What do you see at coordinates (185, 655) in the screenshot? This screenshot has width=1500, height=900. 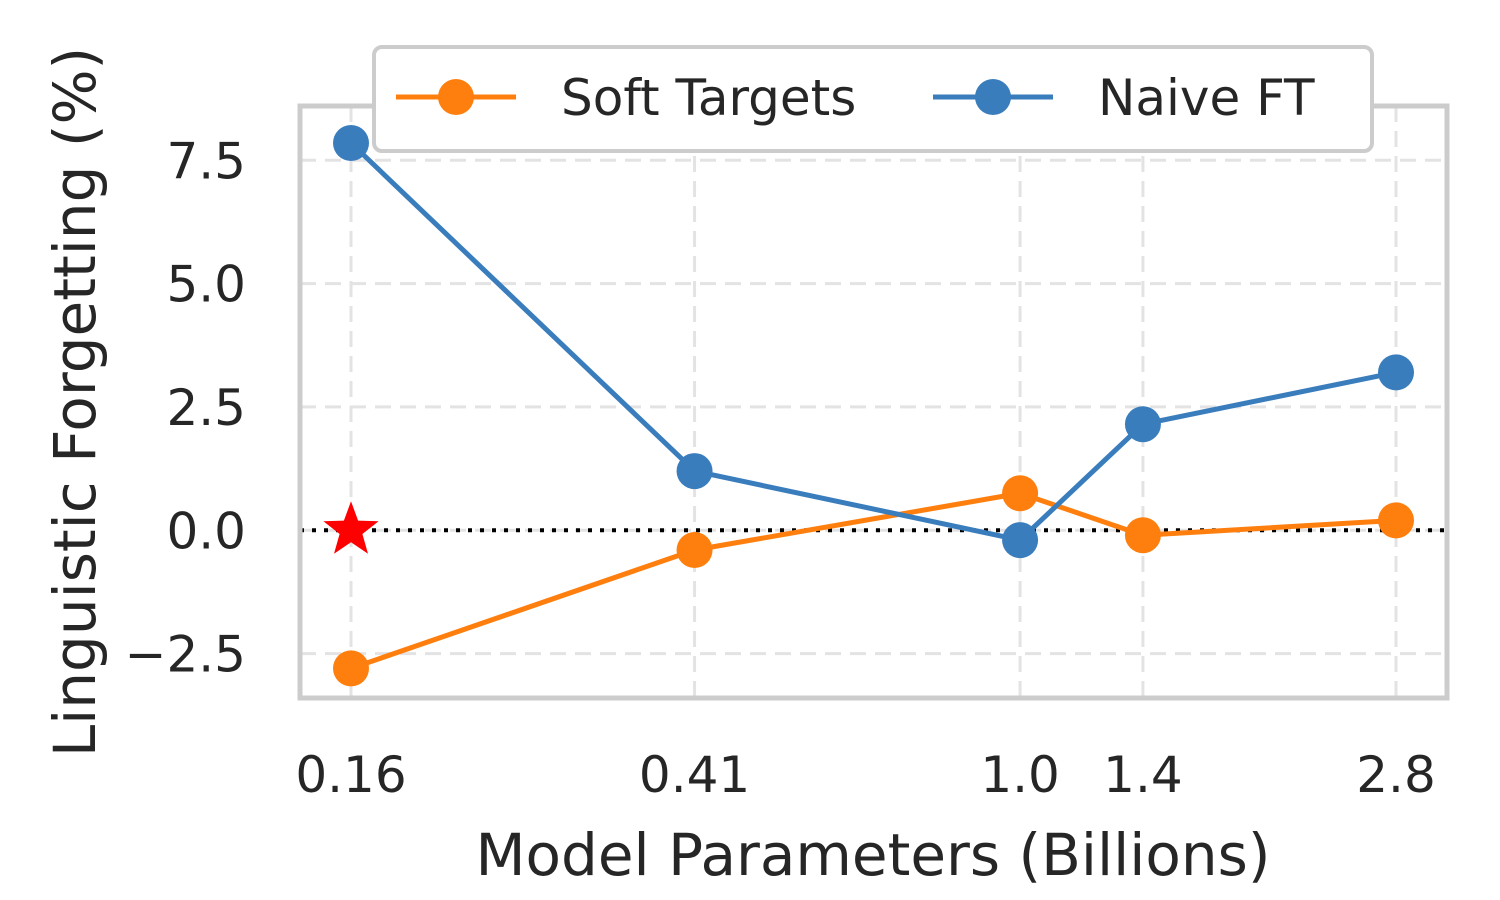 I see `y-tick-label: −2.5` at bounding box center [185, 655].